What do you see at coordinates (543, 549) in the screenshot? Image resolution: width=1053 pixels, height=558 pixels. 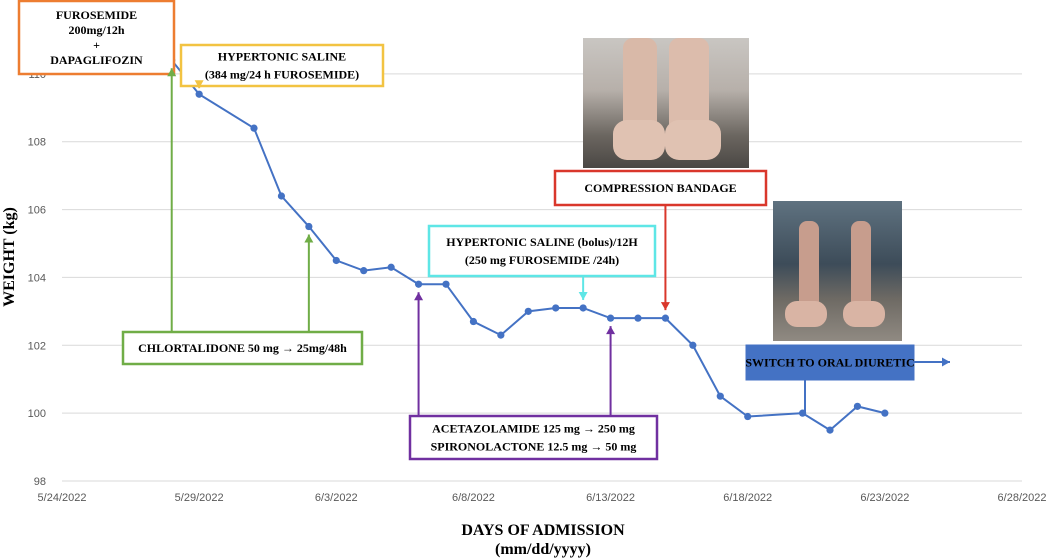 I see `x-axis-subtitle: (mm/dd/yyyy)` at bounding box center [543, 549].